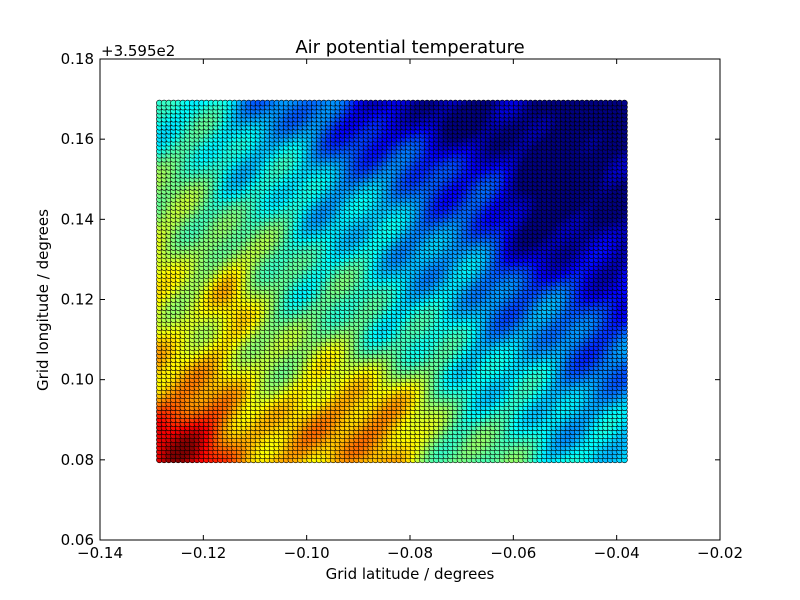 The width and height of the screenshot is (800, 600). Describe the element at coordinates (138, 51) in the screenshot. I see `y-axis-offset-label: +3.595e2` at that location.